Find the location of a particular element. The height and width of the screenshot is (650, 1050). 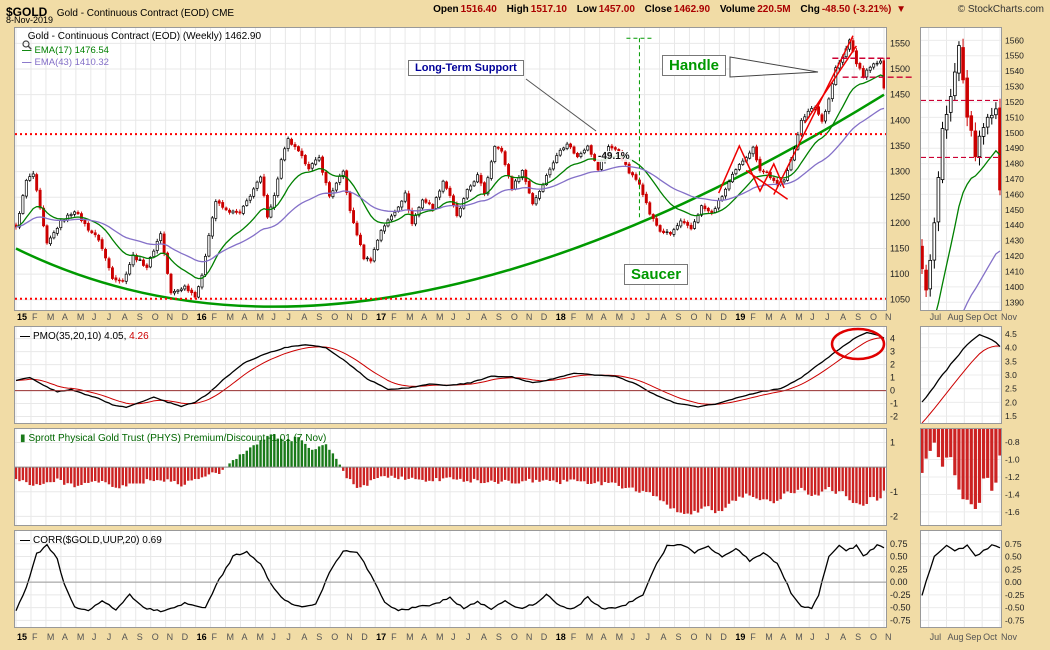

svg-text: Sep is located at coordinates (973, 317).